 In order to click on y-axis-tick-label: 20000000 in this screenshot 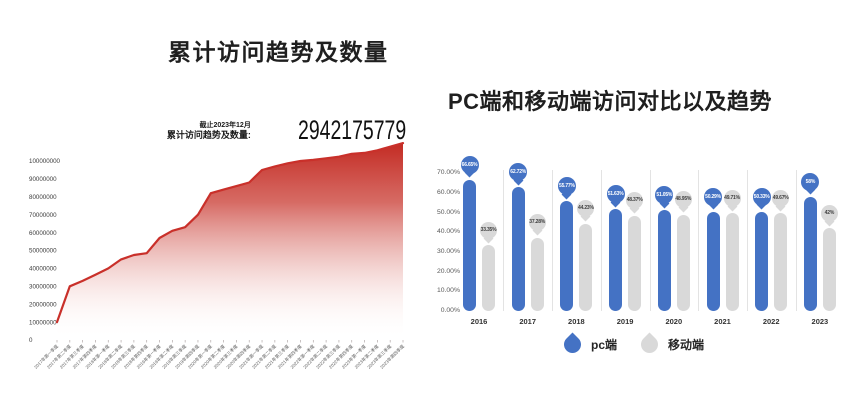, I will do `click(43, 304)`.